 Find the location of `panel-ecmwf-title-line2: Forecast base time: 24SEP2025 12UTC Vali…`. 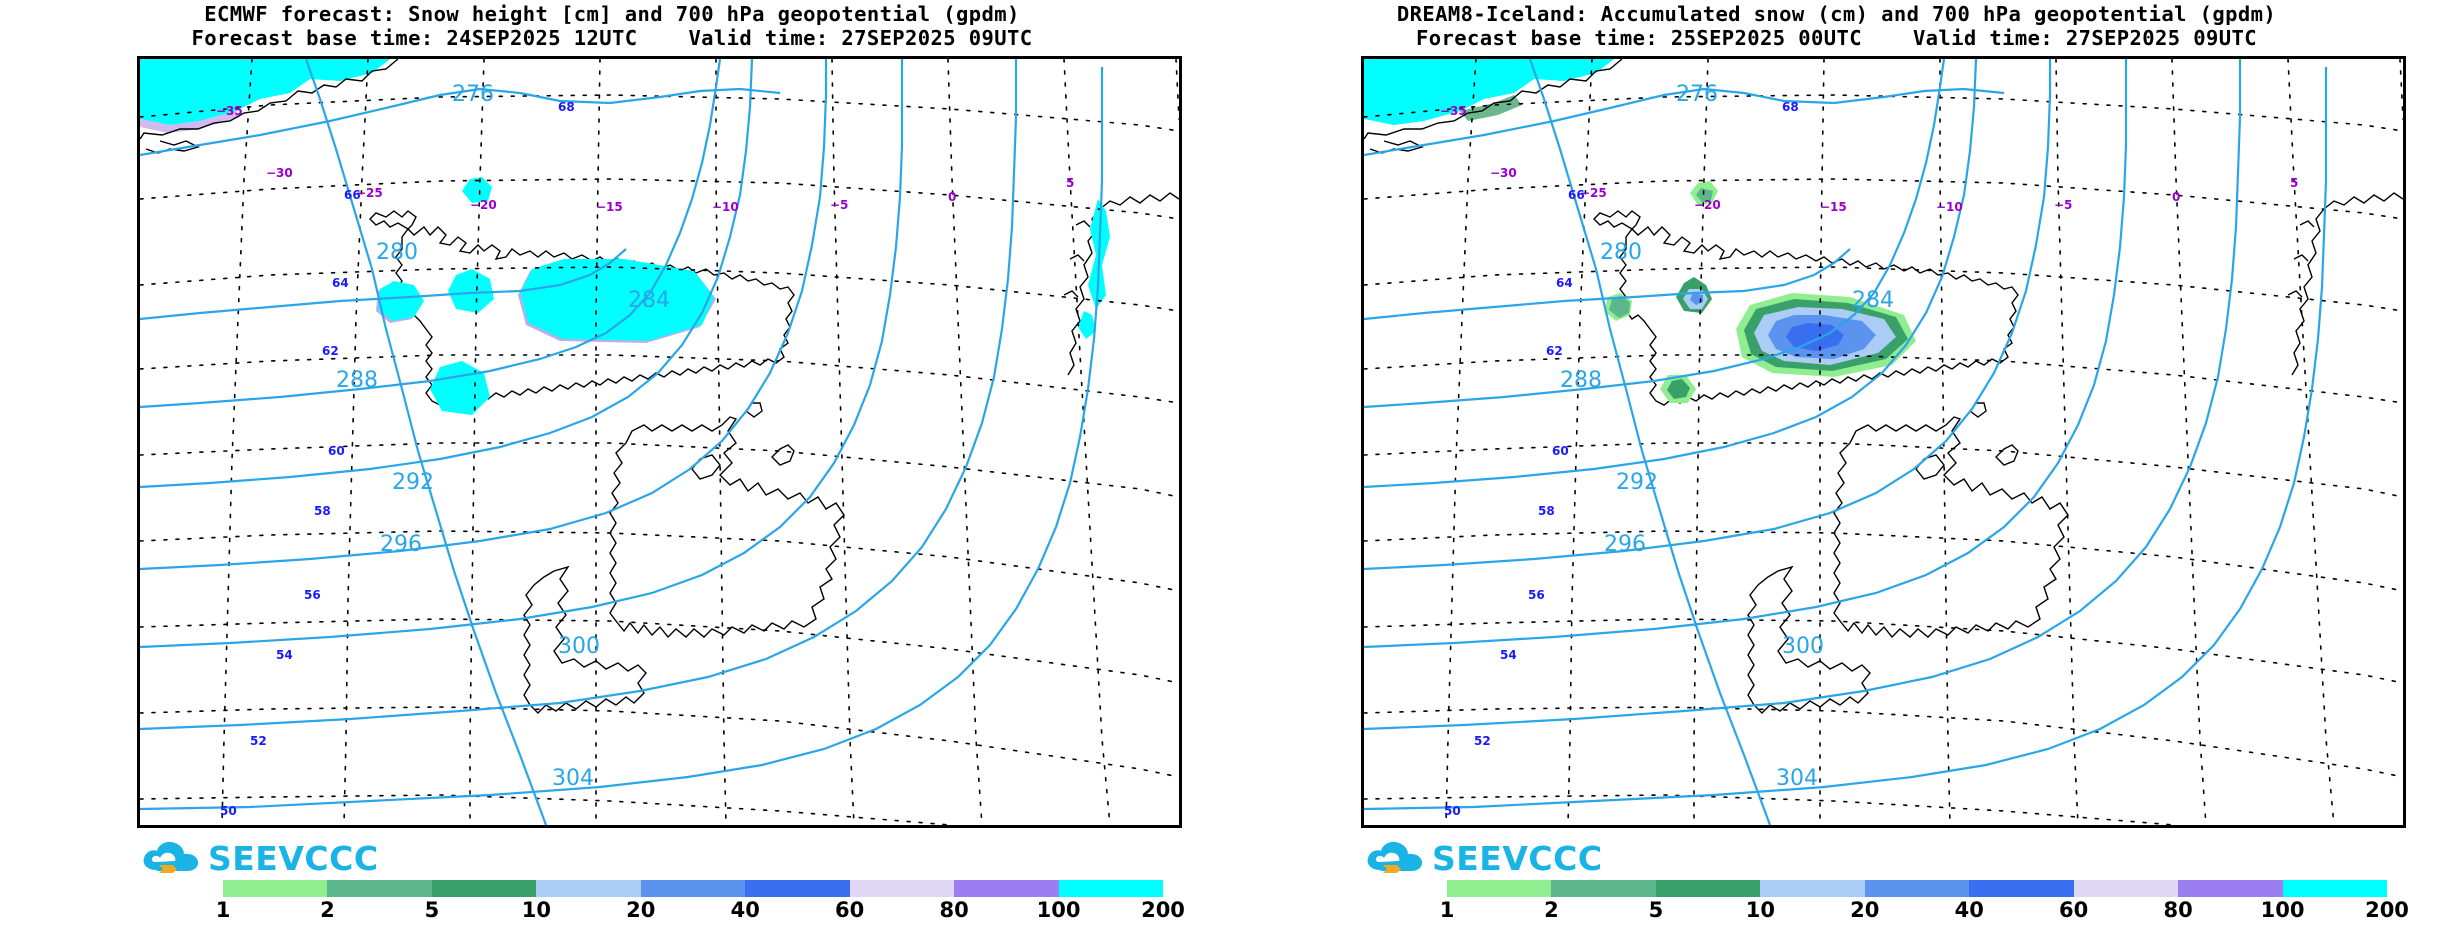

panel-ecmwf-title-line2: Forecast base time: 24SEP2025 12UTC Vali… is located at coordinates (612, 38).